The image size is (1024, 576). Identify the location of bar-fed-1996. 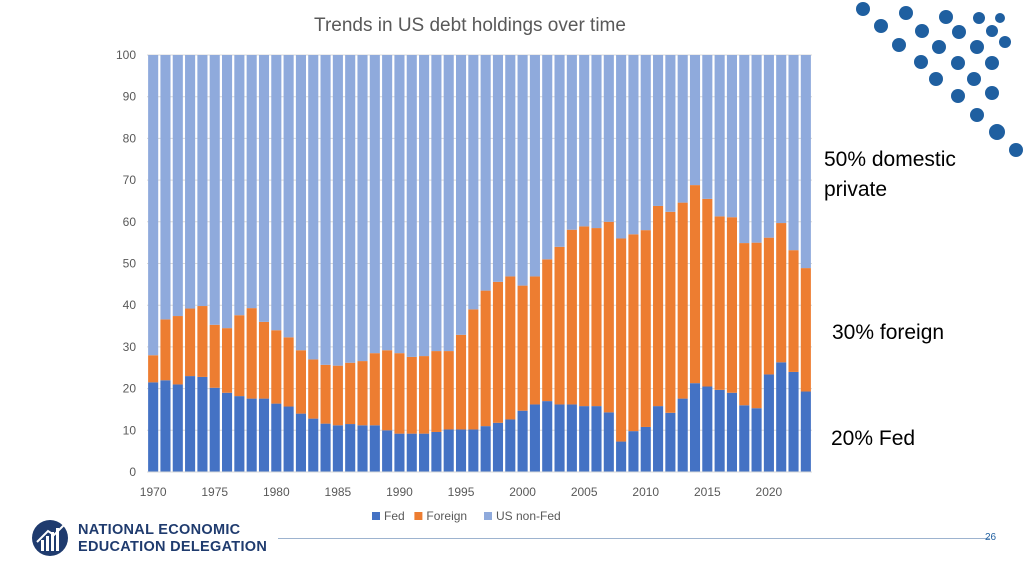
(473, 450).